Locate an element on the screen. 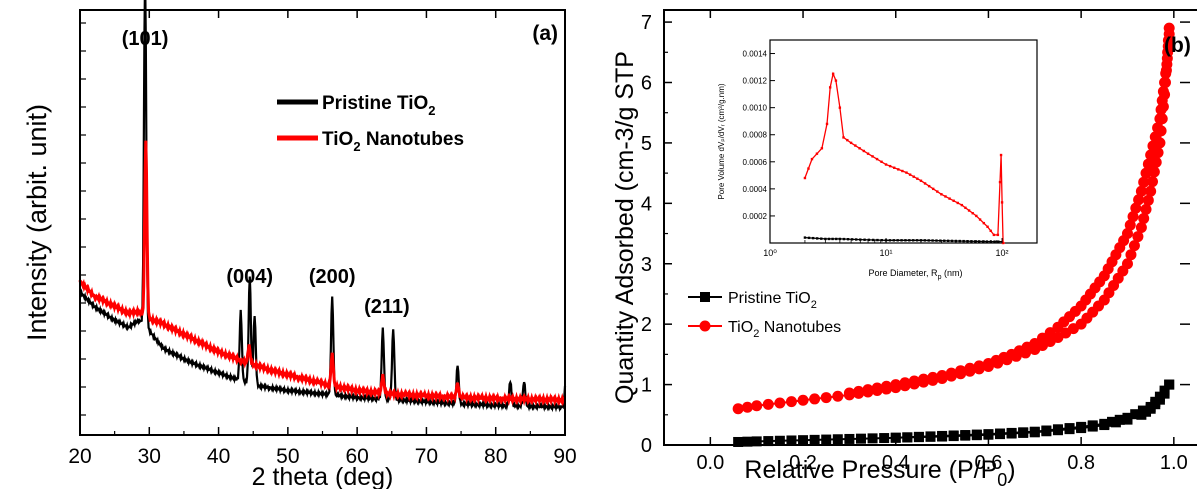 The height and width of the screenshot is (489, 1197). x-axis-title-a: 2 theta (deg) is located at coordinates (323, 476).